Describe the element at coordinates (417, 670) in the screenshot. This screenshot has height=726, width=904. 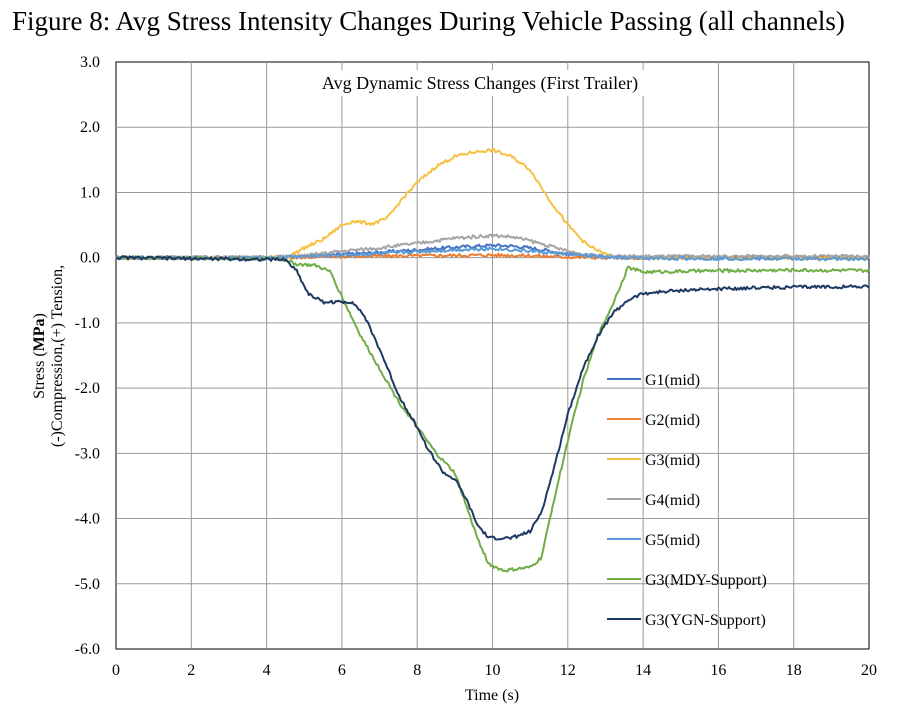
I see `x-tick-label: 8` at that location.